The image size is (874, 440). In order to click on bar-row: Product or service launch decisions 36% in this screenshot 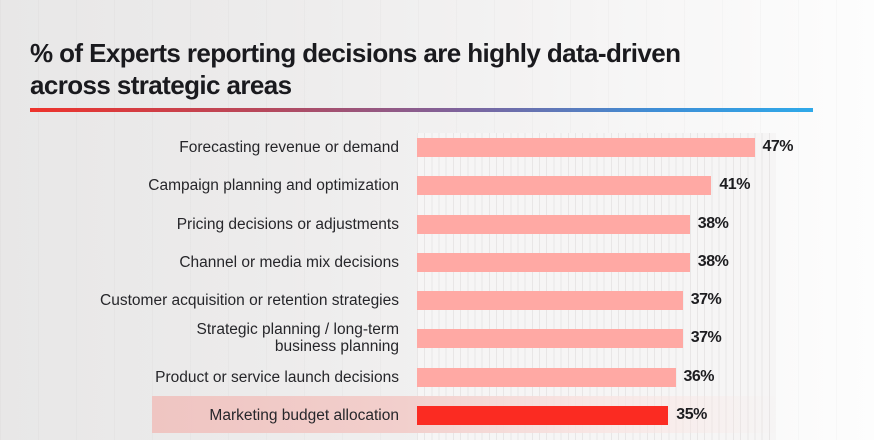, I will do `click(437, 377)`.